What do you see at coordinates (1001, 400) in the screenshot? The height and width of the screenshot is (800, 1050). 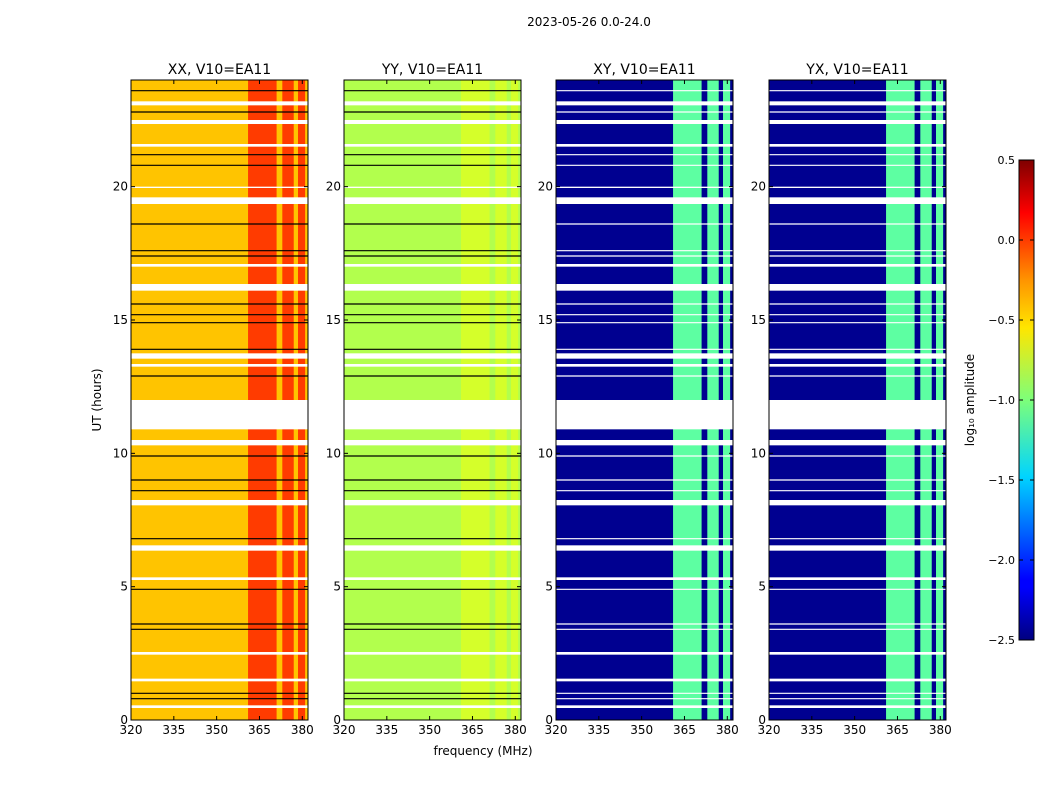 I see `colorbar-tick-label: −1.0` at bounding box center [1001, 400].